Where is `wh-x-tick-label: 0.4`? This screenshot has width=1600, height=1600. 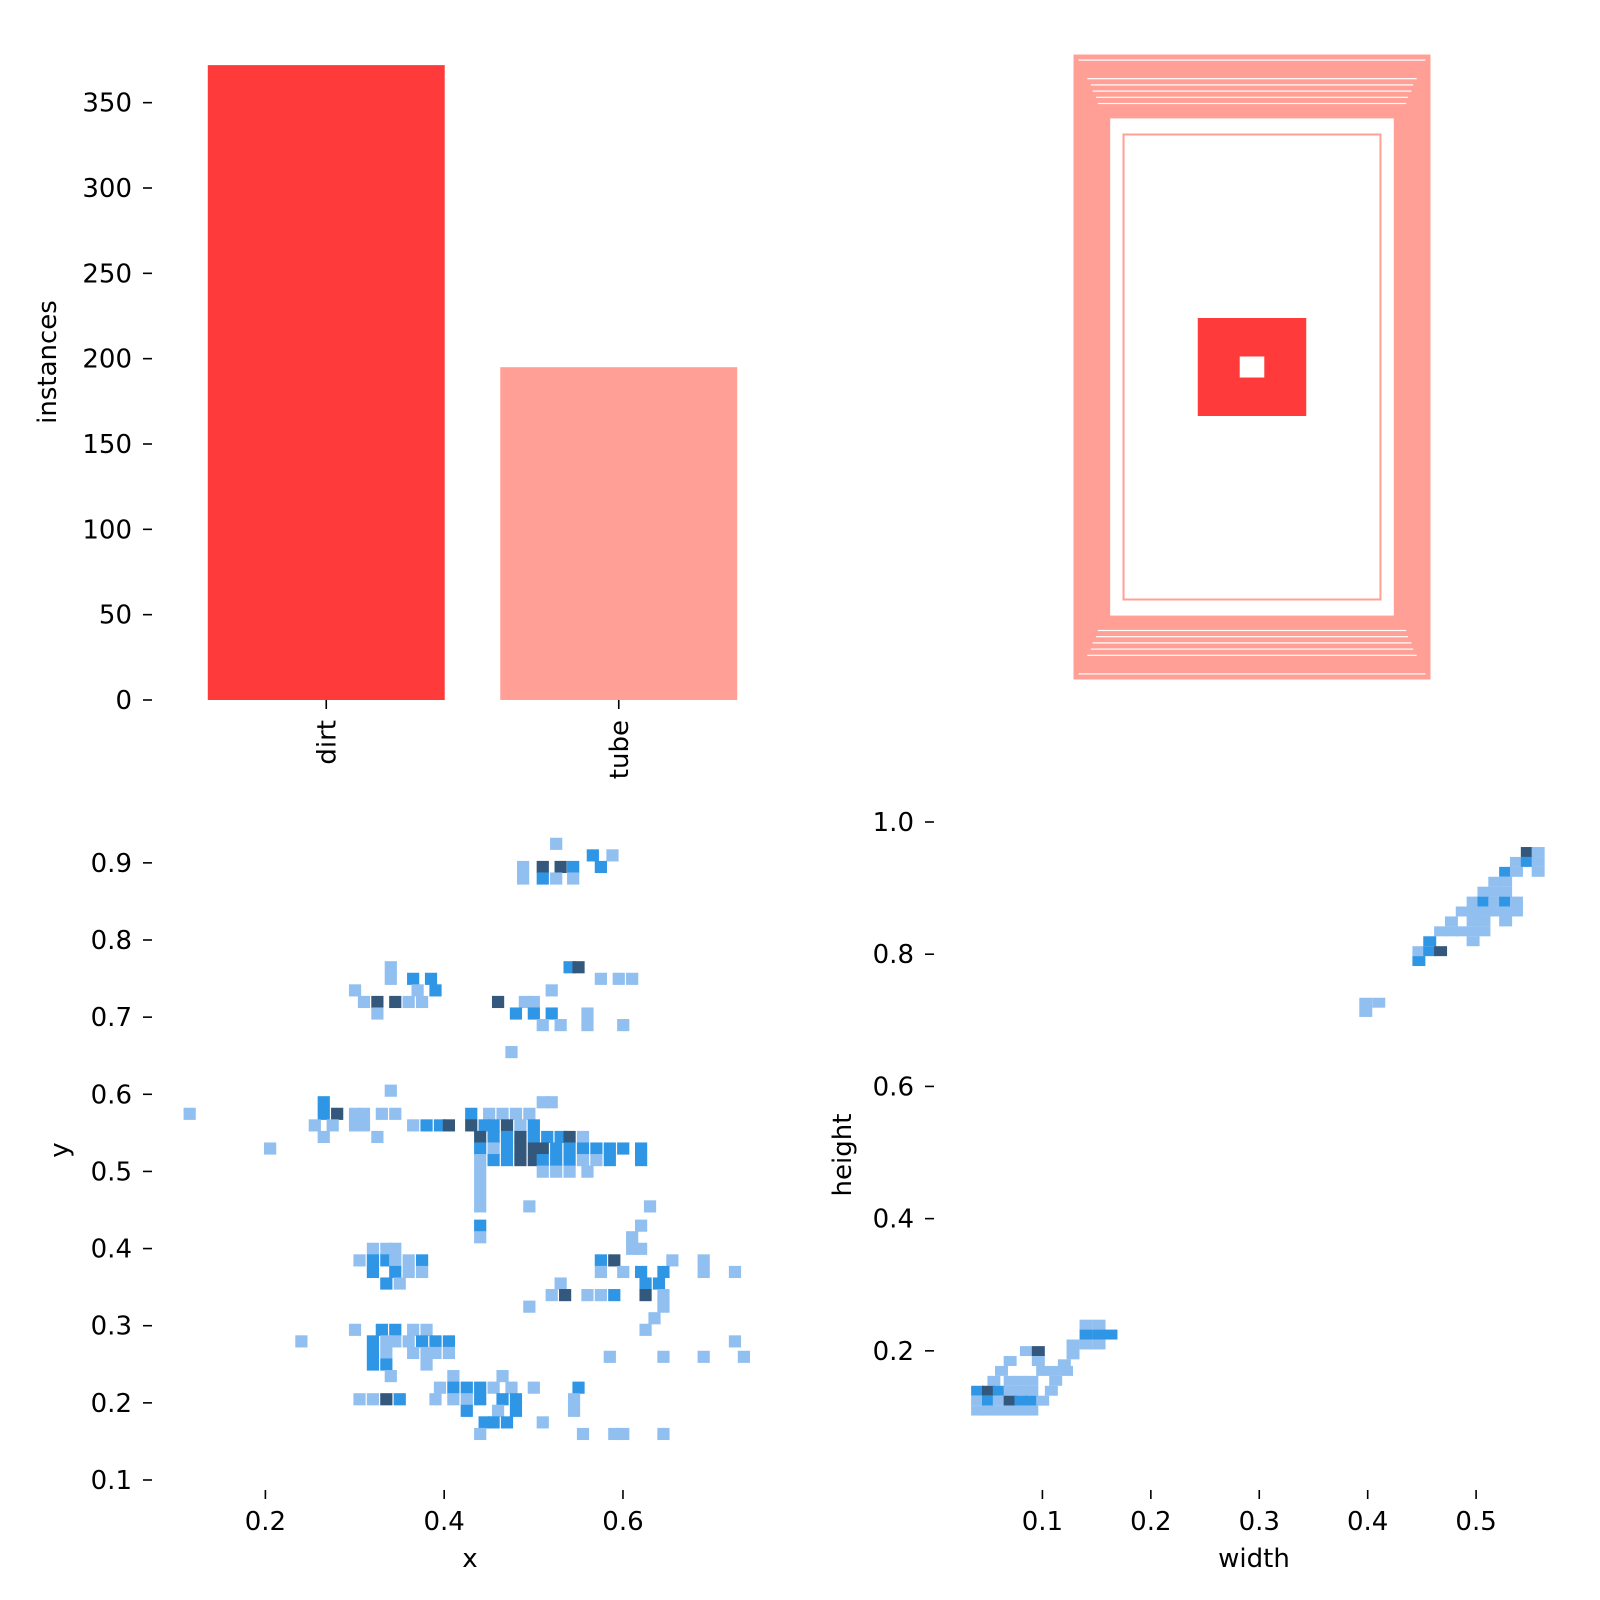
wh-x-tick-label: 0.4 is located at coordinates (1367, 1522).